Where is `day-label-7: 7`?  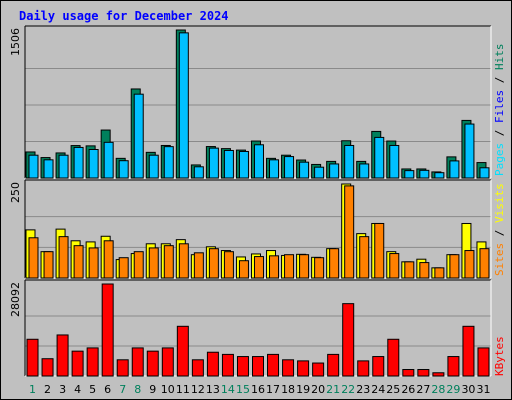 day-label-7: 7 is located at coordinates (122, 389).